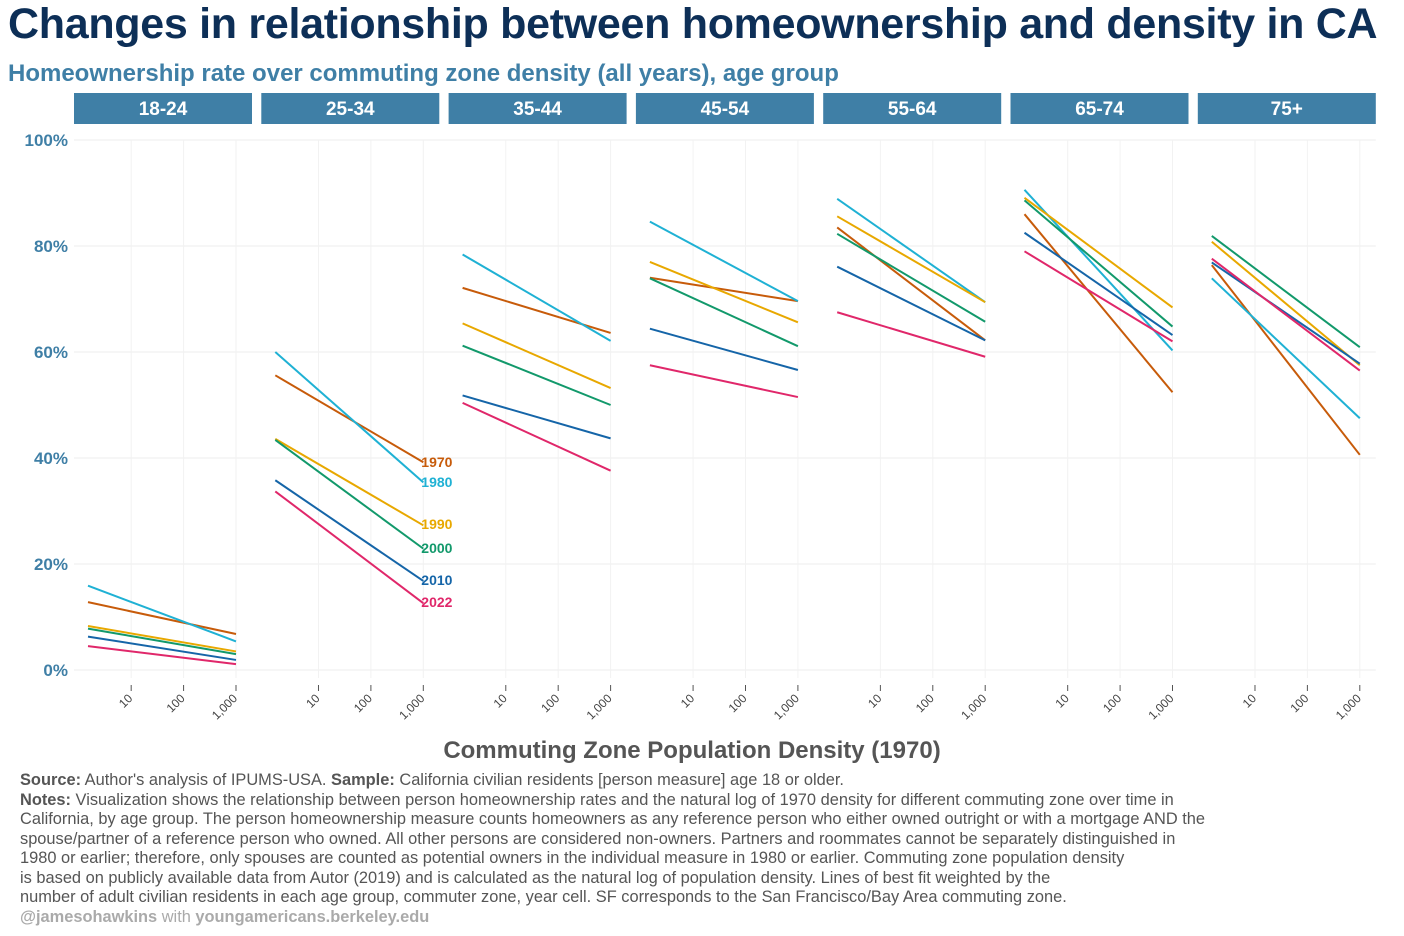  Describe the element at coordinates (51, 352) in the screenshot. I see `y-tick-label: 60%` at that location.